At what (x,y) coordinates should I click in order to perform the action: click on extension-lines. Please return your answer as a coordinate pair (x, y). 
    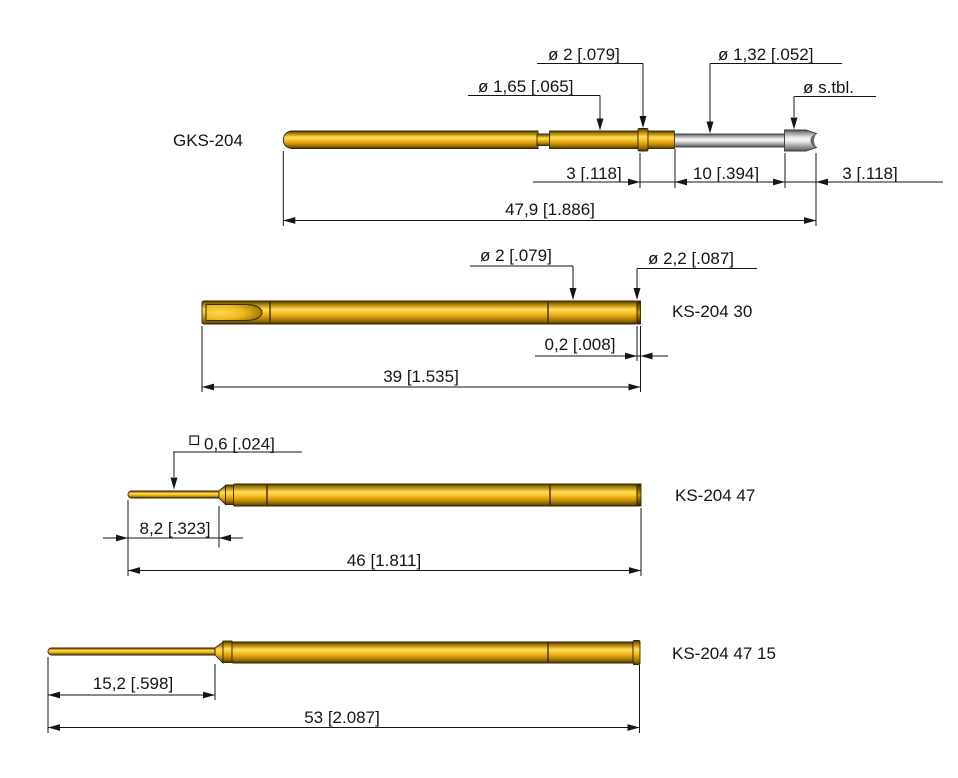
    Looking at the image, I should click on (549, 187).